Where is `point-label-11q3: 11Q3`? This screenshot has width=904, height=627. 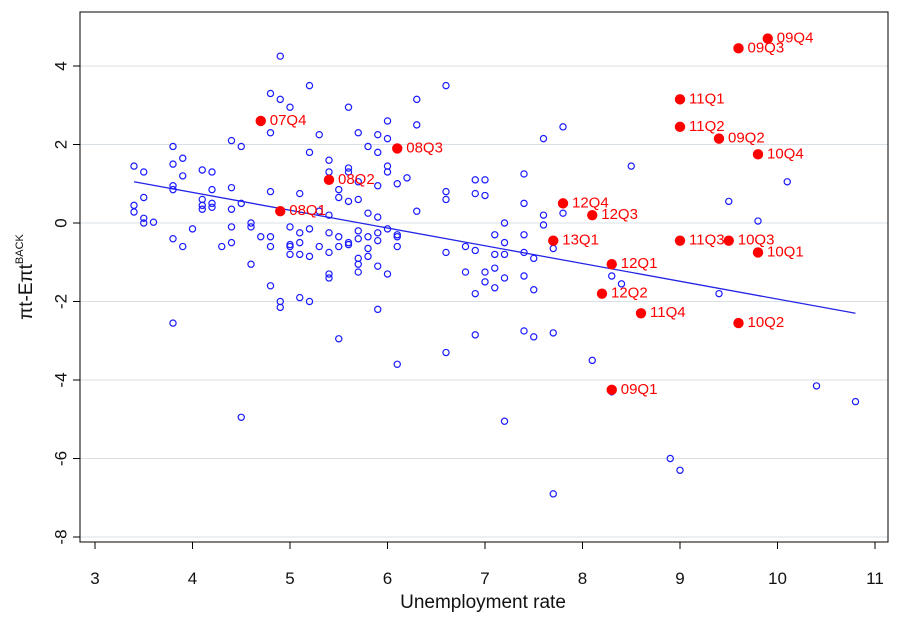 point-label-11q3: 11Q3 is located at coordinates (707, 240).